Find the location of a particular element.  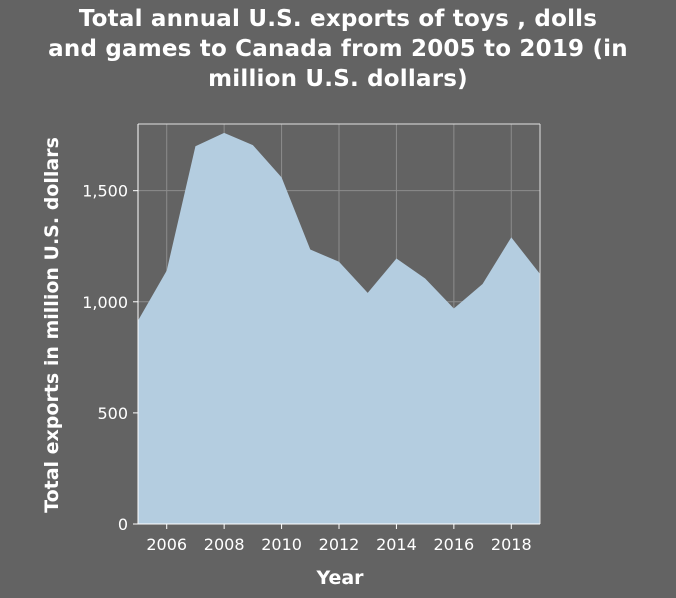

y-axis-label: Total exports in million U.S. dollars is located at coordinates (52, 325).